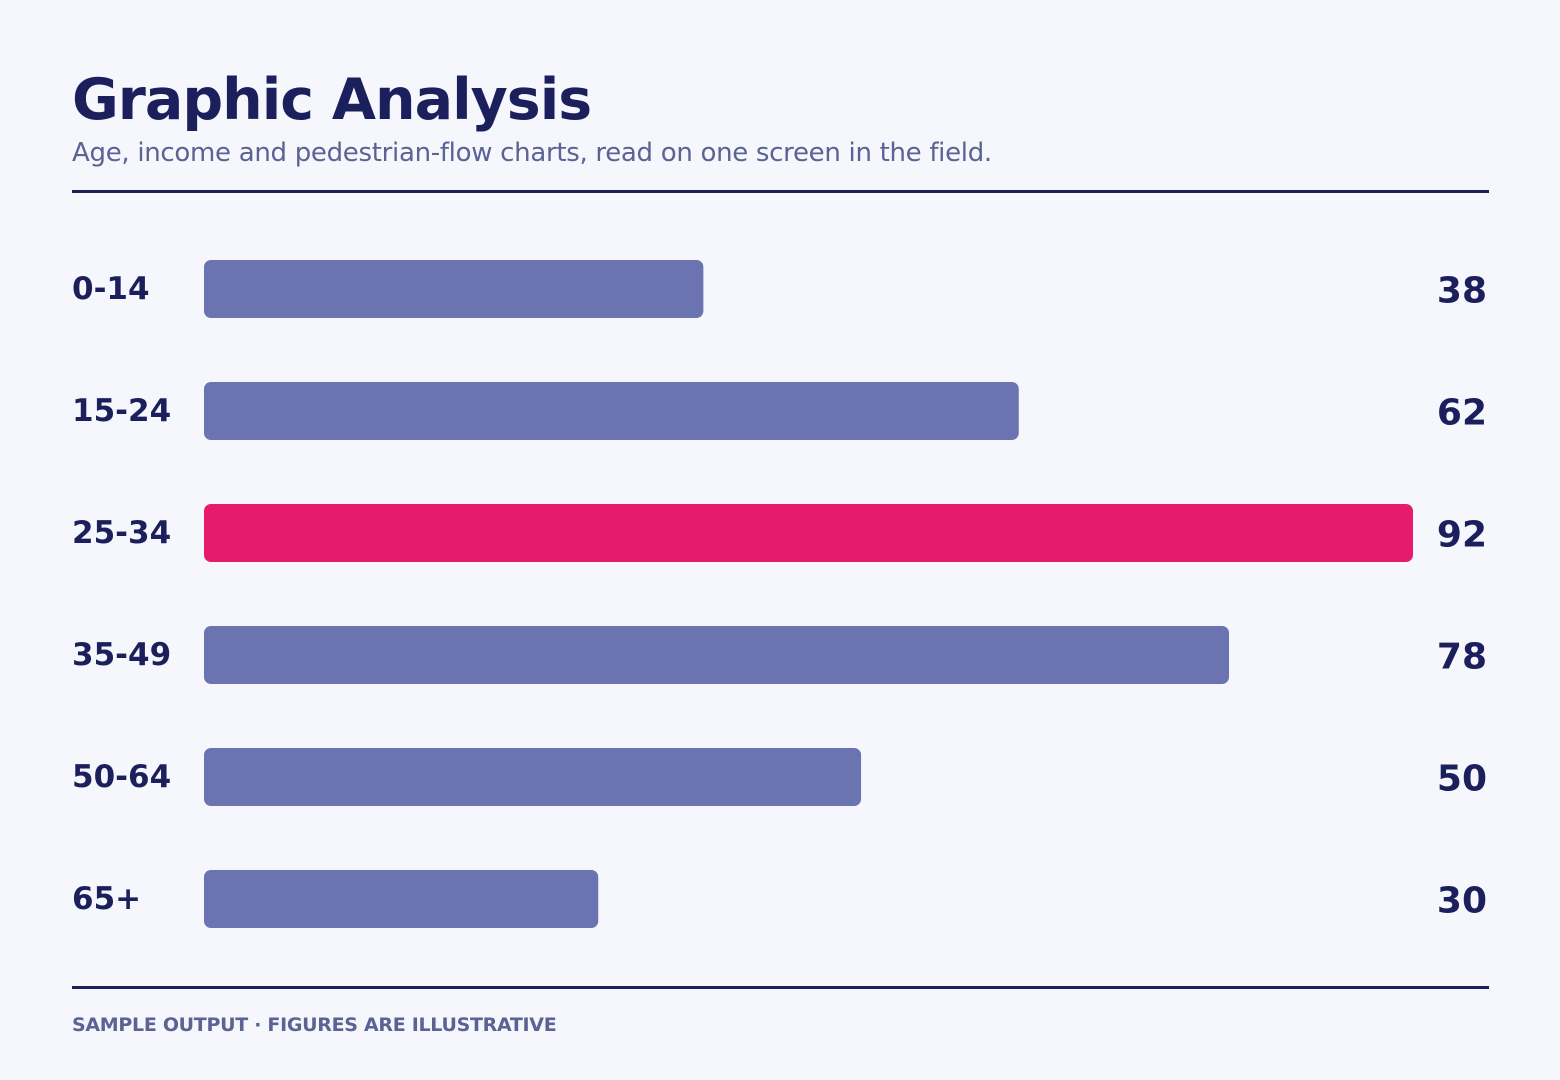 Image resolution: width=1560 pixels, height=1080 pixels. What do you see at coordinates (332, 100) in the screenshot?
I see `page-title: Graphic Analysis` at bounding box center [332, 100].